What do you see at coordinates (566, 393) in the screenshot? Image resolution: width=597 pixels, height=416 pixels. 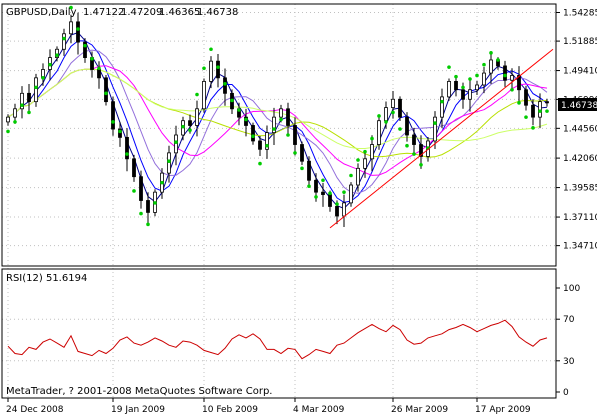 I see `rsi-tick-label: 0` at bounding box center [566, 393].